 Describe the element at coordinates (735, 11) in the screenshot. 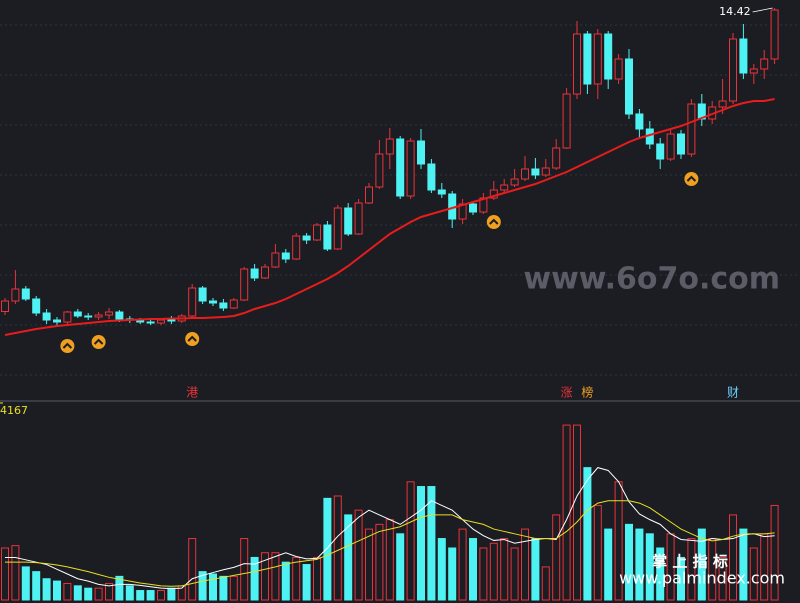

I see `high-label: 14.42` at that location.